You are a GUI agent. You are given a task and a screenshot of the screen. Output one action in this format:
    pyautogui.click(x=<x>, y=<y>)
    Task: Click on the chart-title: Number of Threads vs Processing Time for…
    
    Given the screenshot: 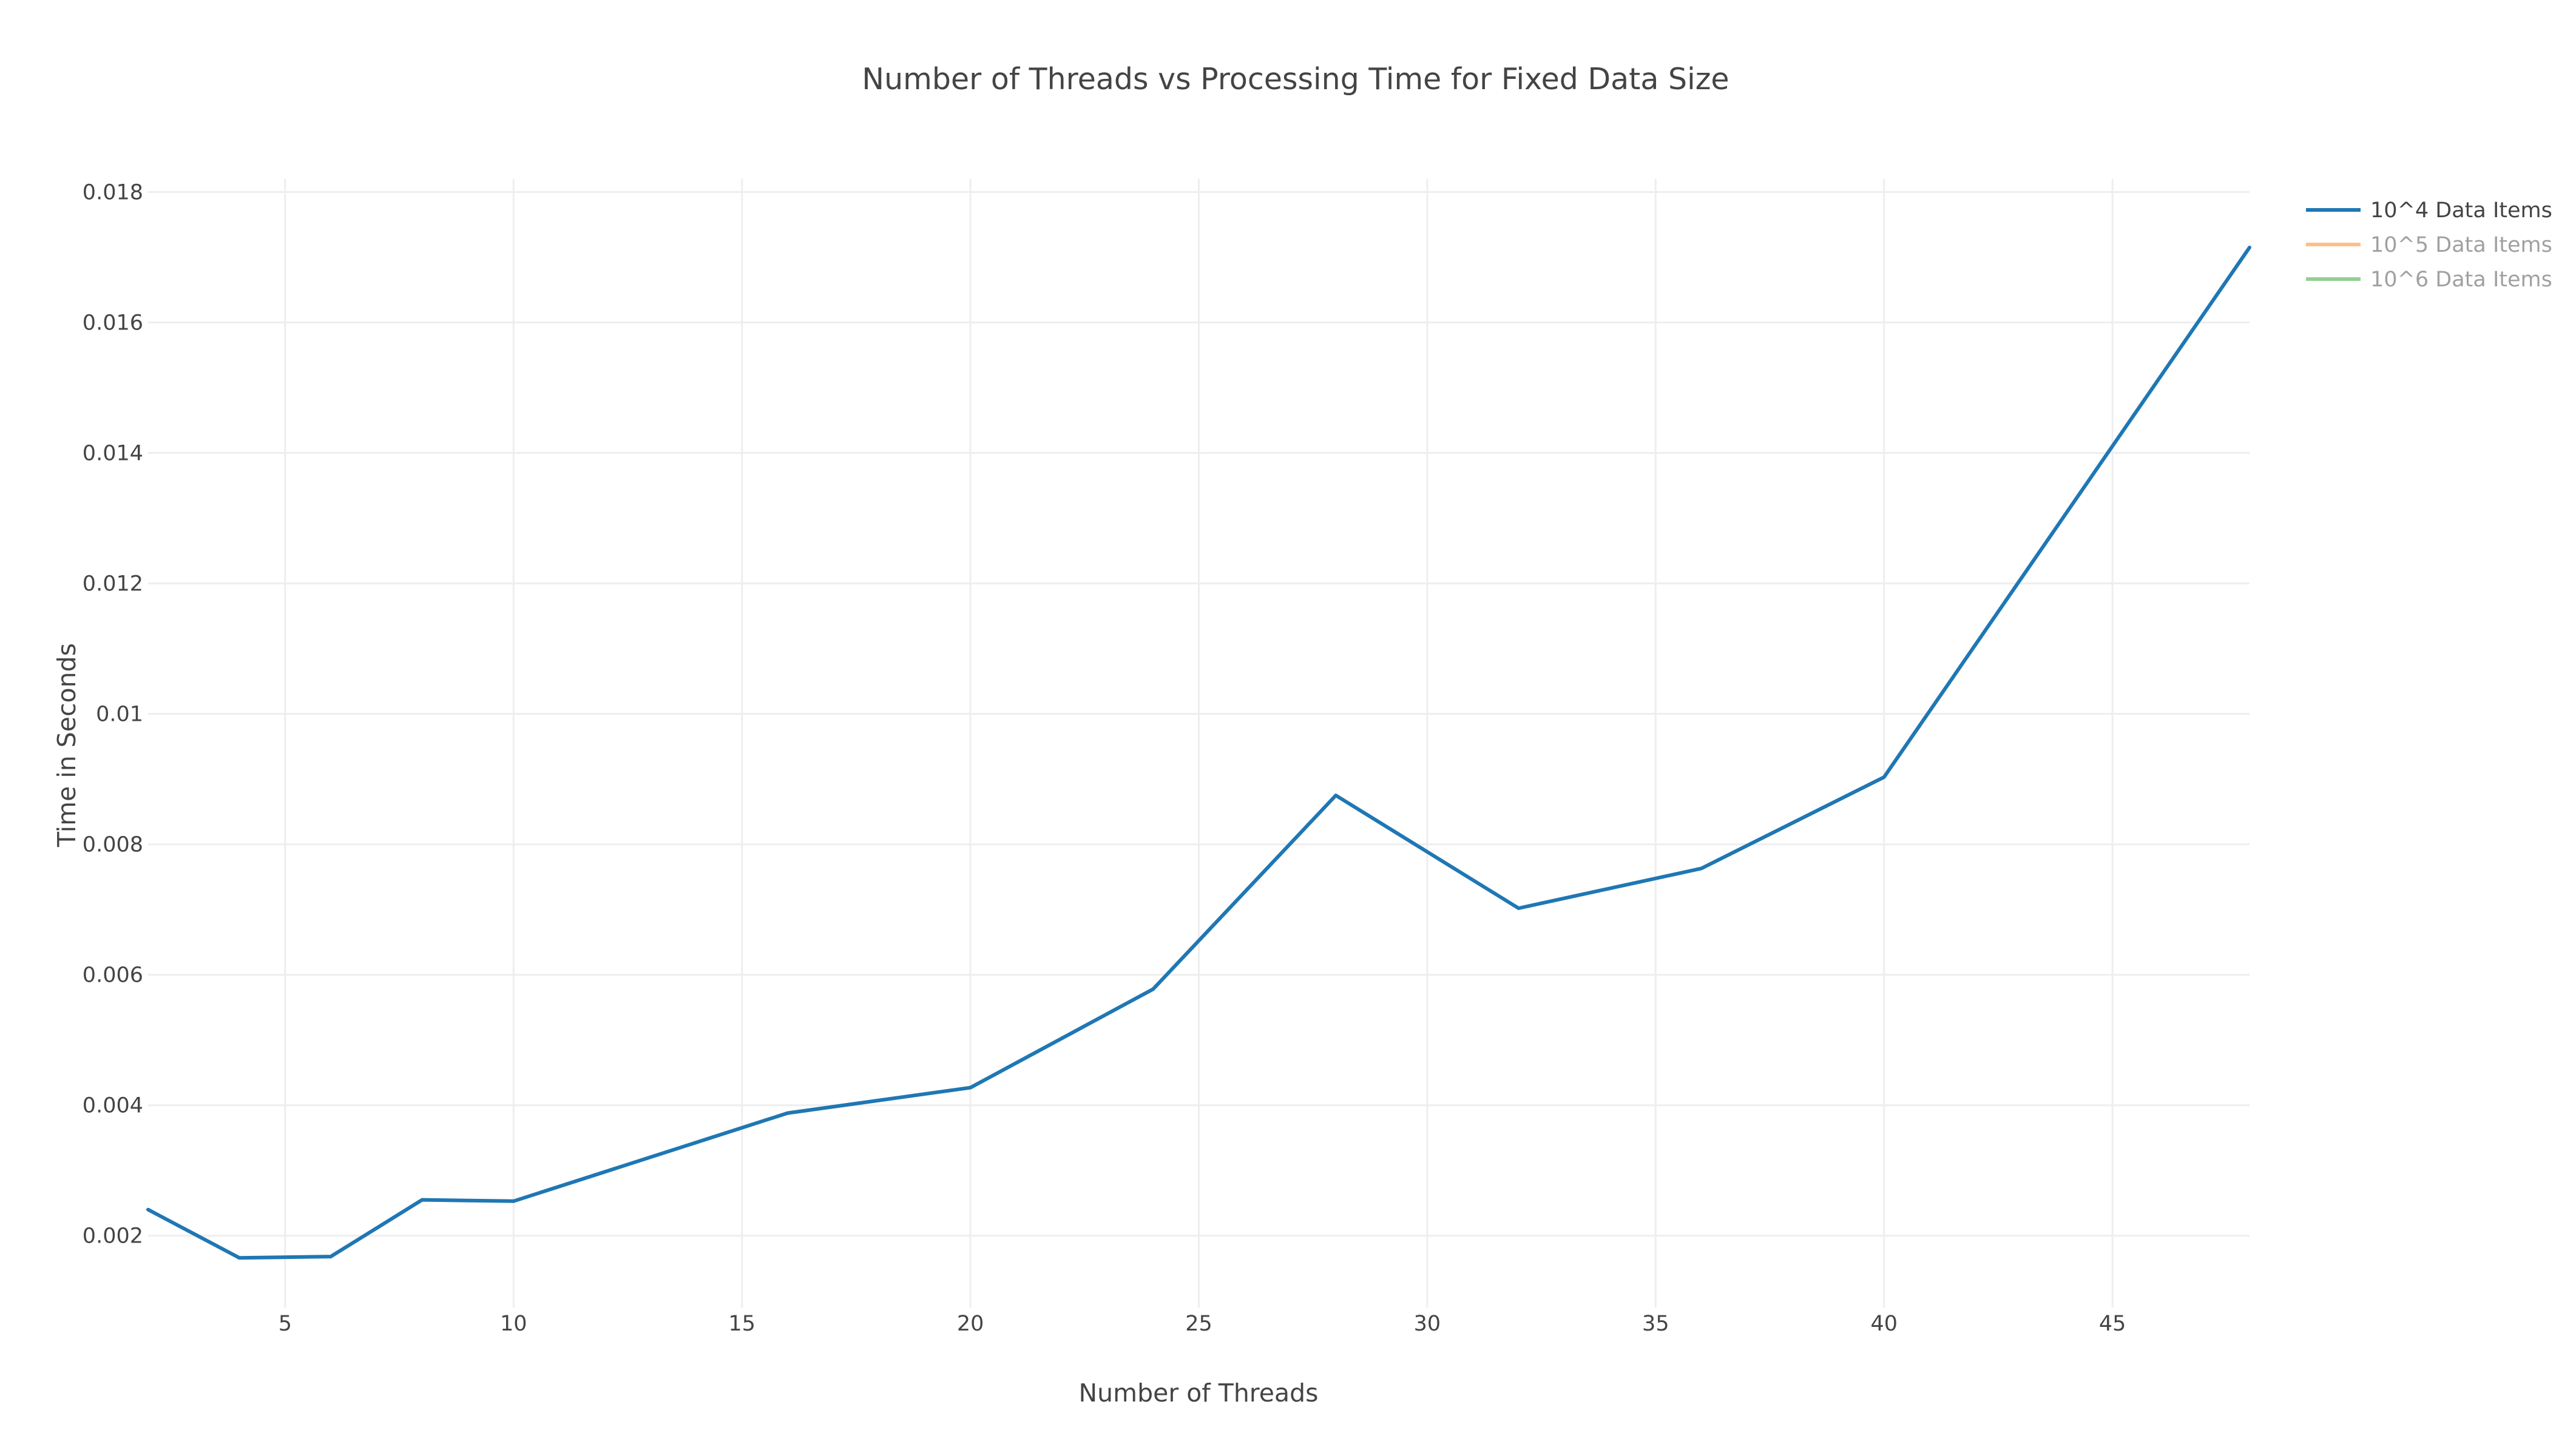 What is the action you would take?
    pyautogui.click(x=1295, y=79)
    